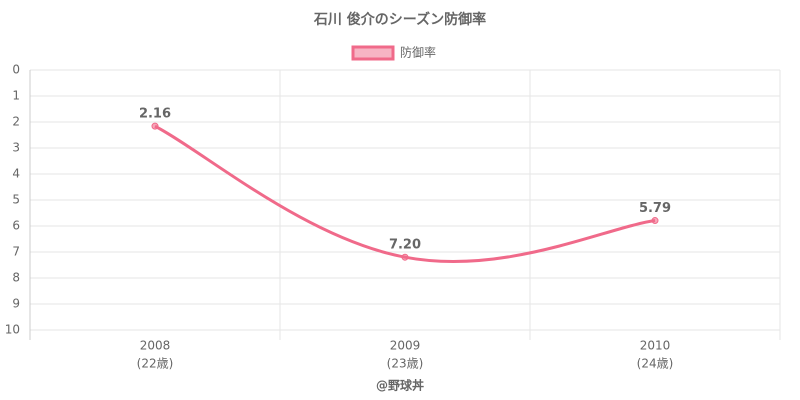  What do you see at coordinates (16, 122) in the screenshot?
I see `y-tick-label: 2` at bounding box center [16, 122].